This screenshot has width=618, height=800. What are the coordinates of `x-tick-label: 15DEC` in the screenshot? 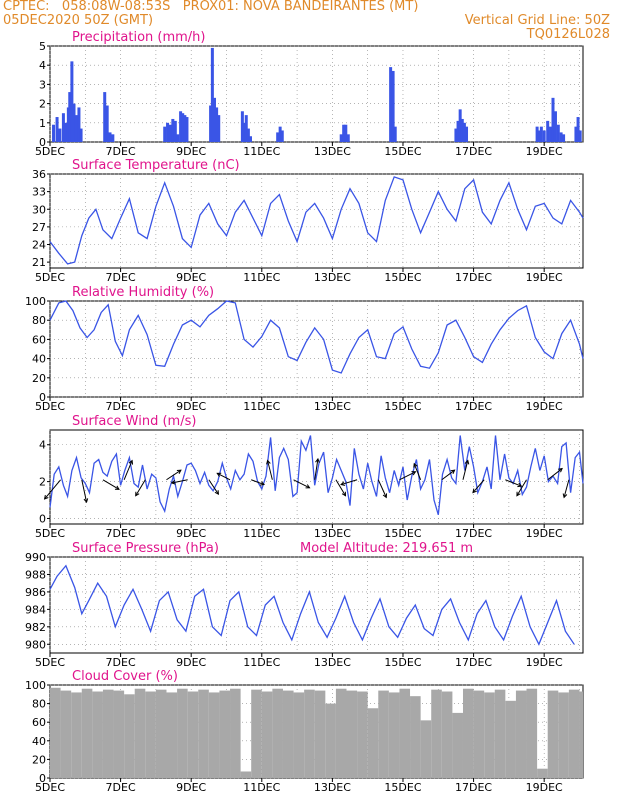 It's located at (402, 787).